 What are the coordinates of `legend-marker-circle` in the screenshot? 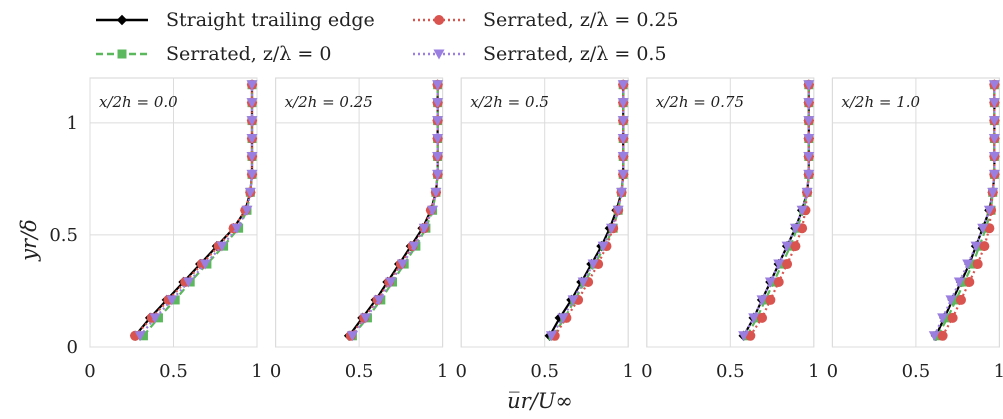 It's located at (439, 20).